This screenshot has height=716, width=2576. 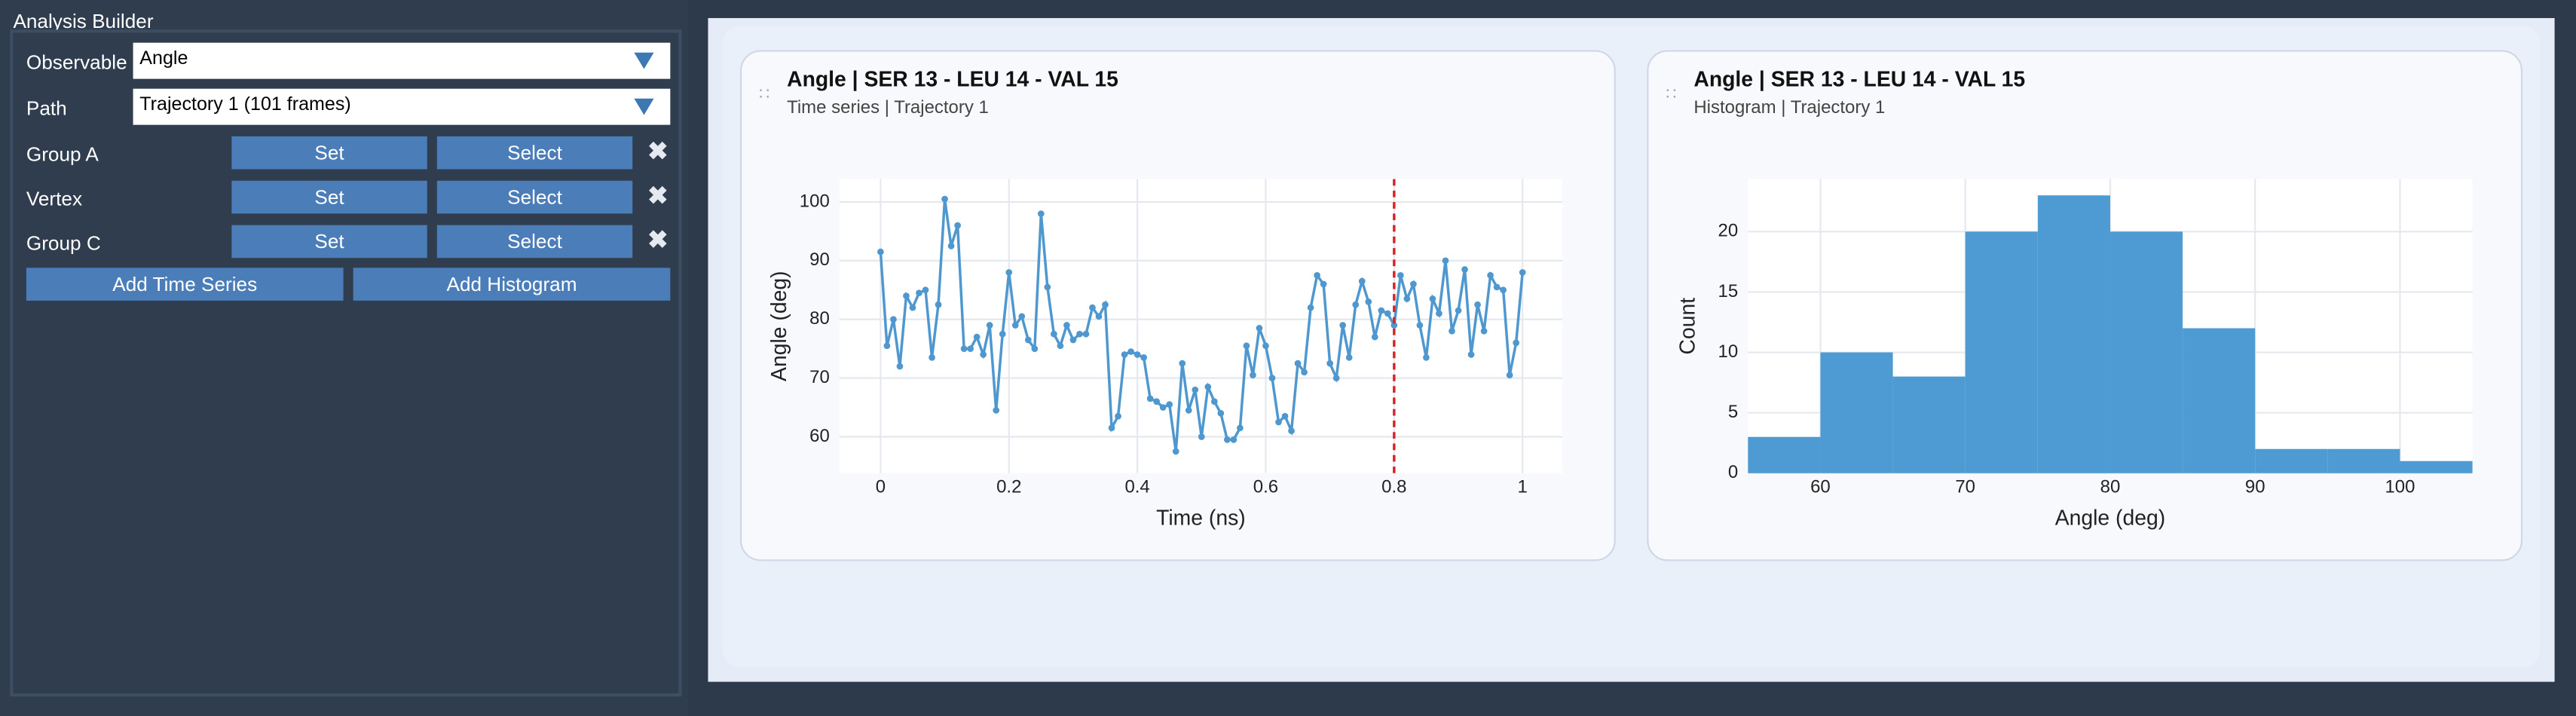 What do you see at coordinates (62, 154) in the screenshot?
I see `row-label: Group A` at bounding box center [62, 154].